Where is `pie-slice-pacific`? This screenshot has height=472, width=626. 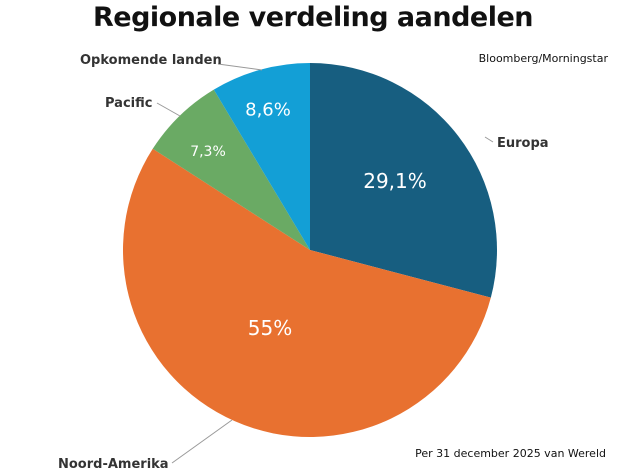
pie-slice-pacific is located at coordinates (231, 169).